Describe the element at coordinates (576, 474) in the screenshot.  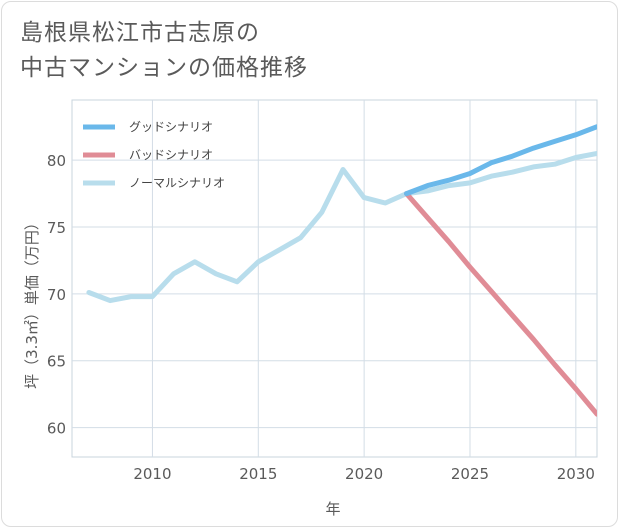
I see `x-tick-label: 2030` at that location.